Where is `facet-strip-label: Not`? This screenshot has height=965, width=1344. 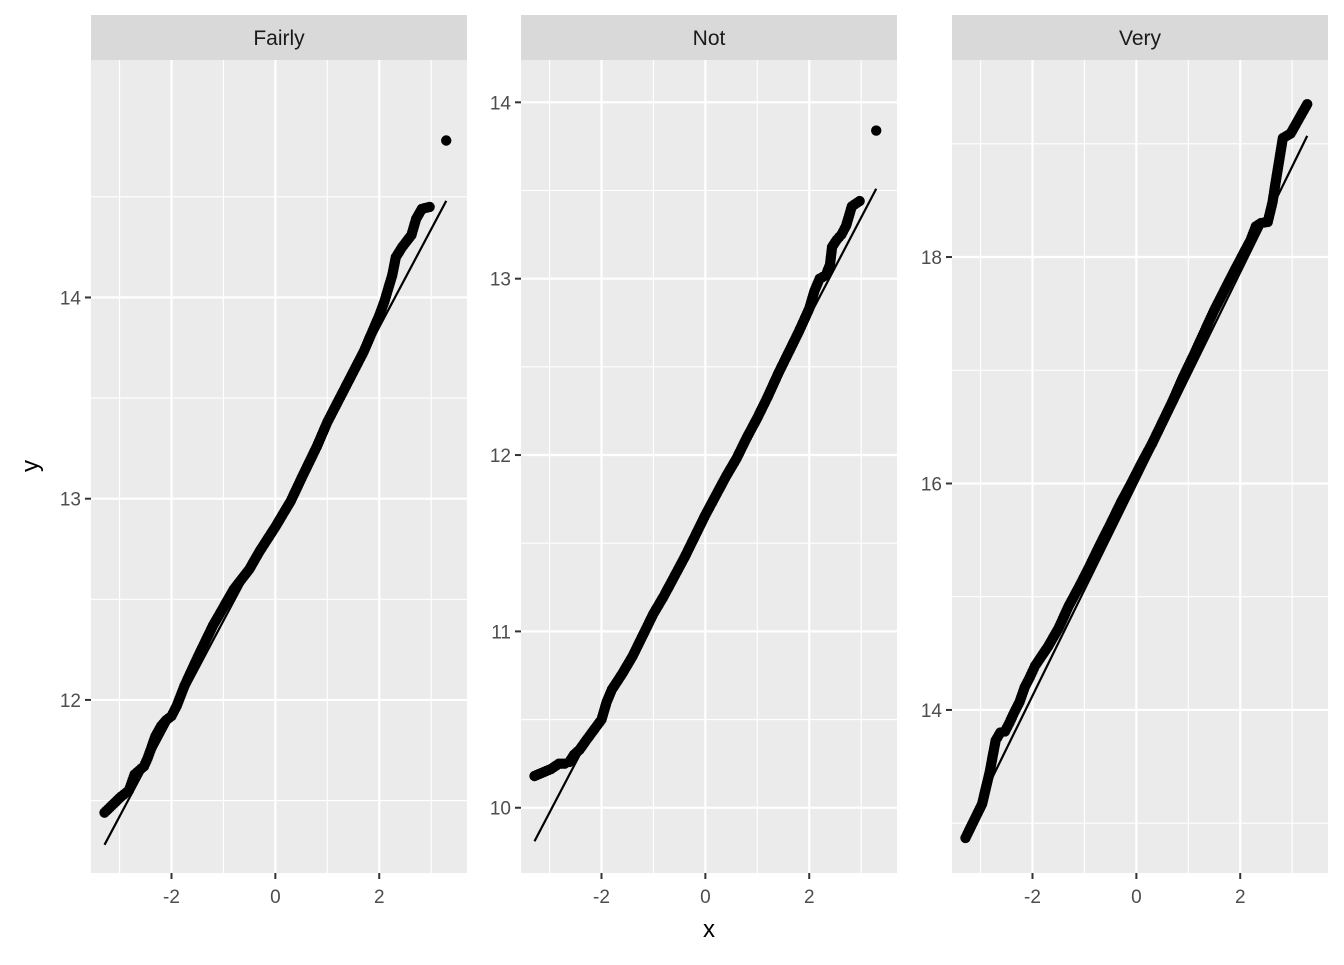 facet-strip-label: Not is located at coordinates (709, 38).